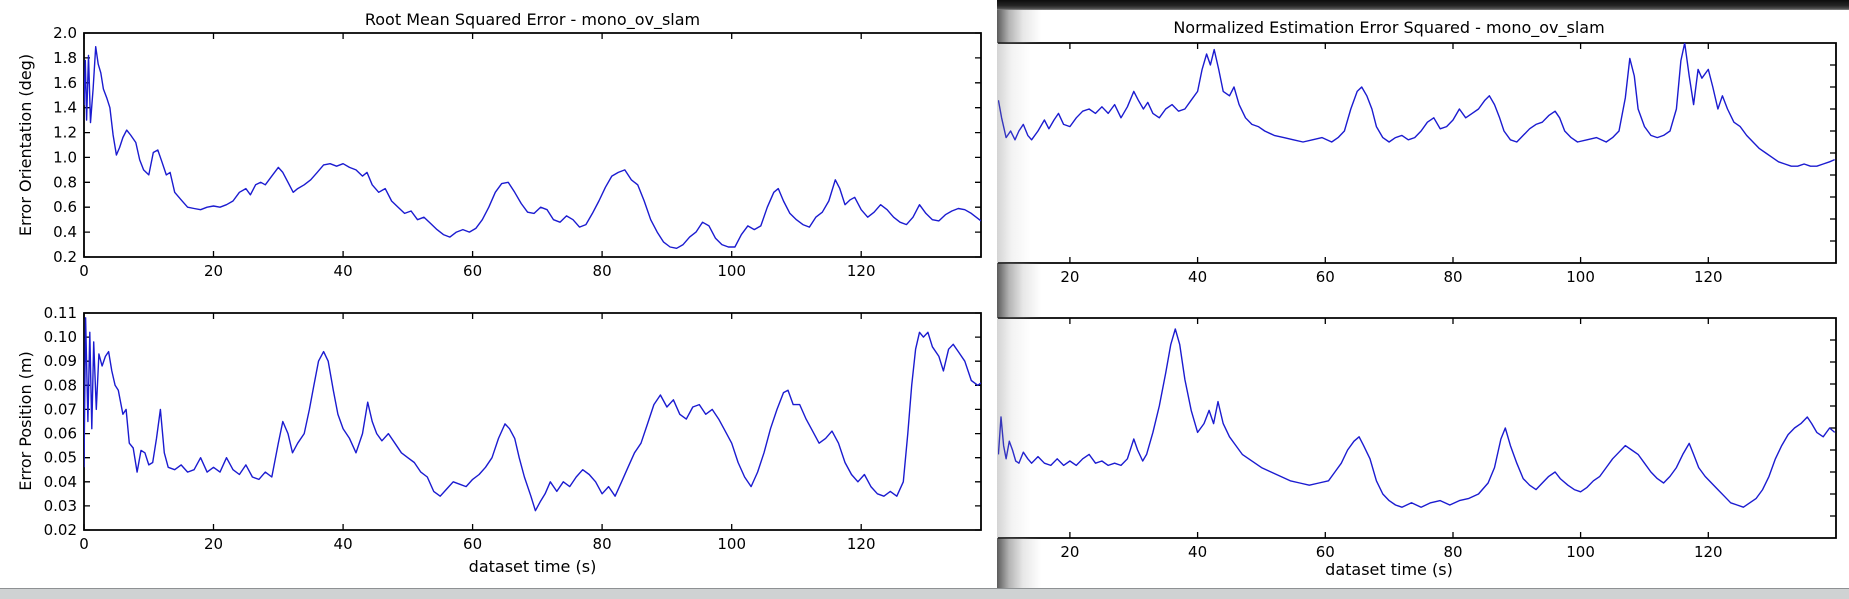  What do you see at coordinates (1416, 105) in the screenshot?
I see `nees-orientation-curve` at bounding box center [1416, 105].